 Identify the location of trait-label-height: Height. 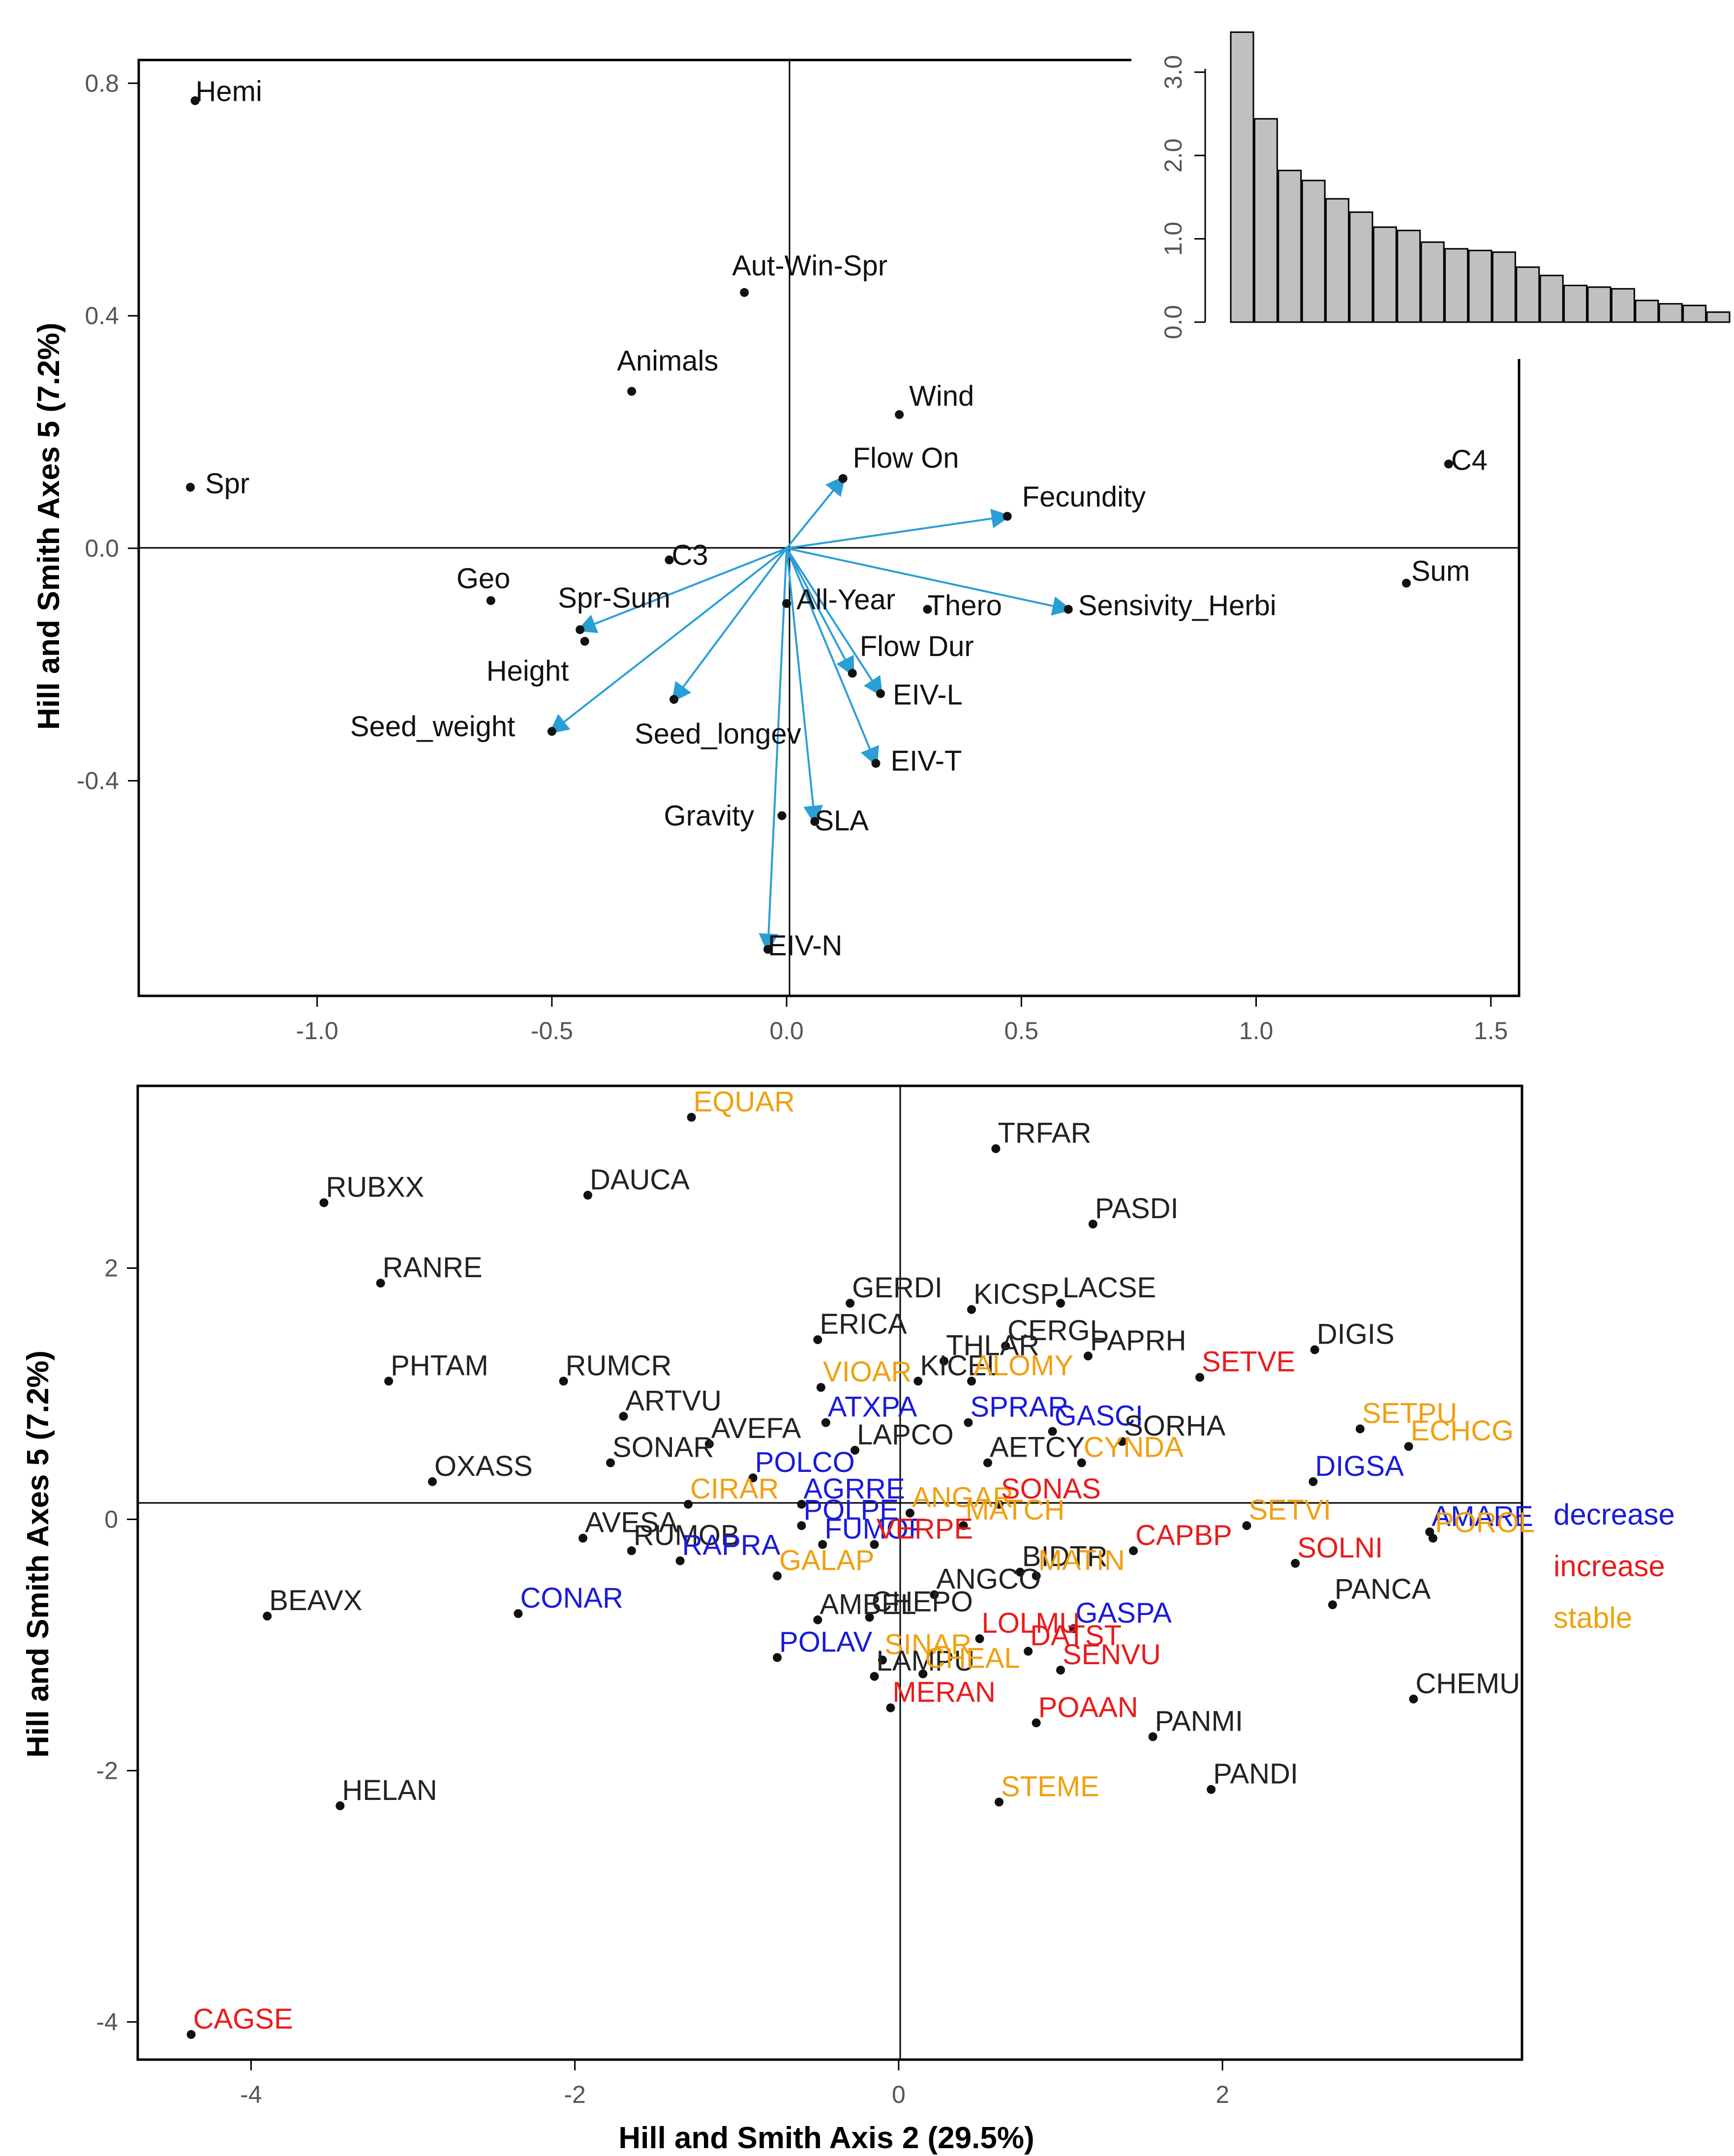
(528, 671).